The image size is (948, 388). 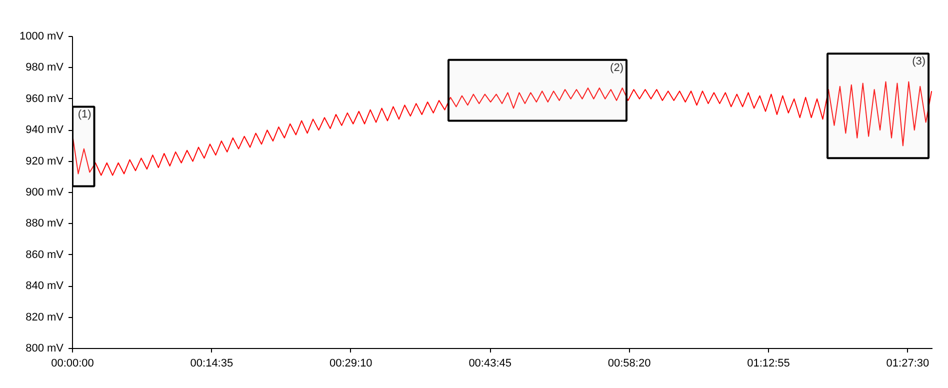 I want to click on x-tick-label: 00:58:20, so click(x=629, y=364).